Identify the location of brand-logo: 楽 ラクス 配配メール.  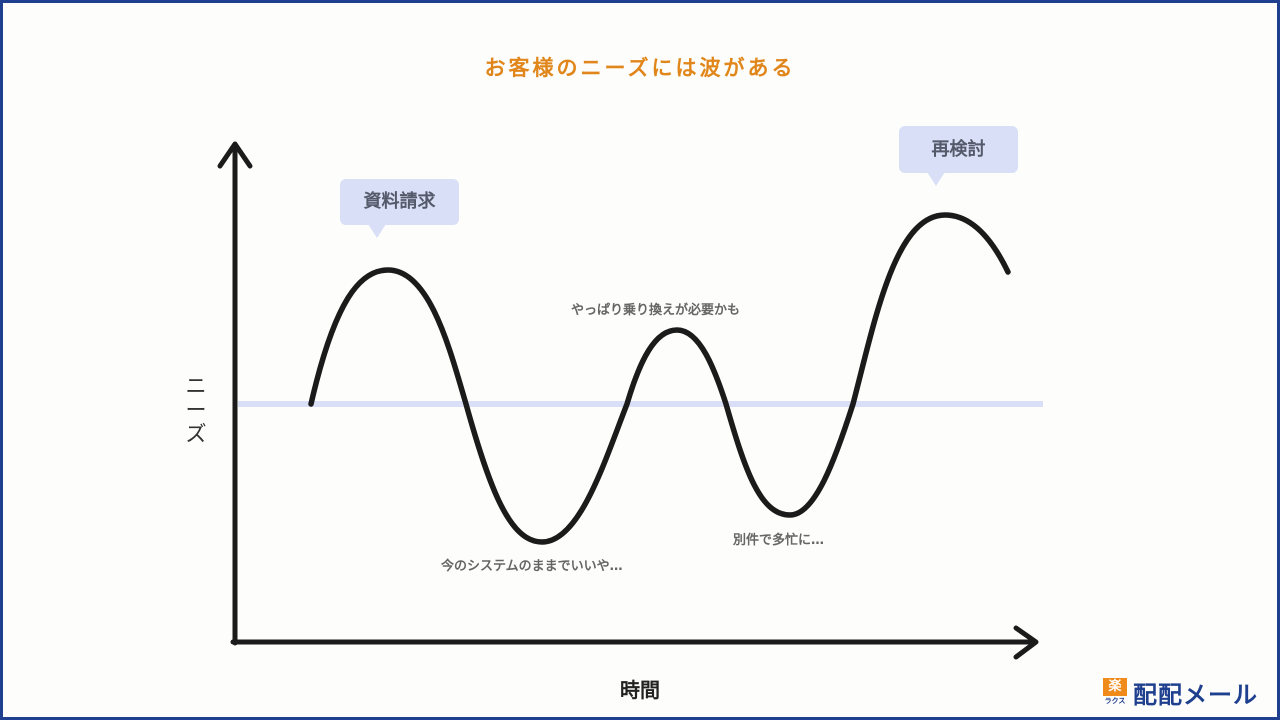
(1180, 693).